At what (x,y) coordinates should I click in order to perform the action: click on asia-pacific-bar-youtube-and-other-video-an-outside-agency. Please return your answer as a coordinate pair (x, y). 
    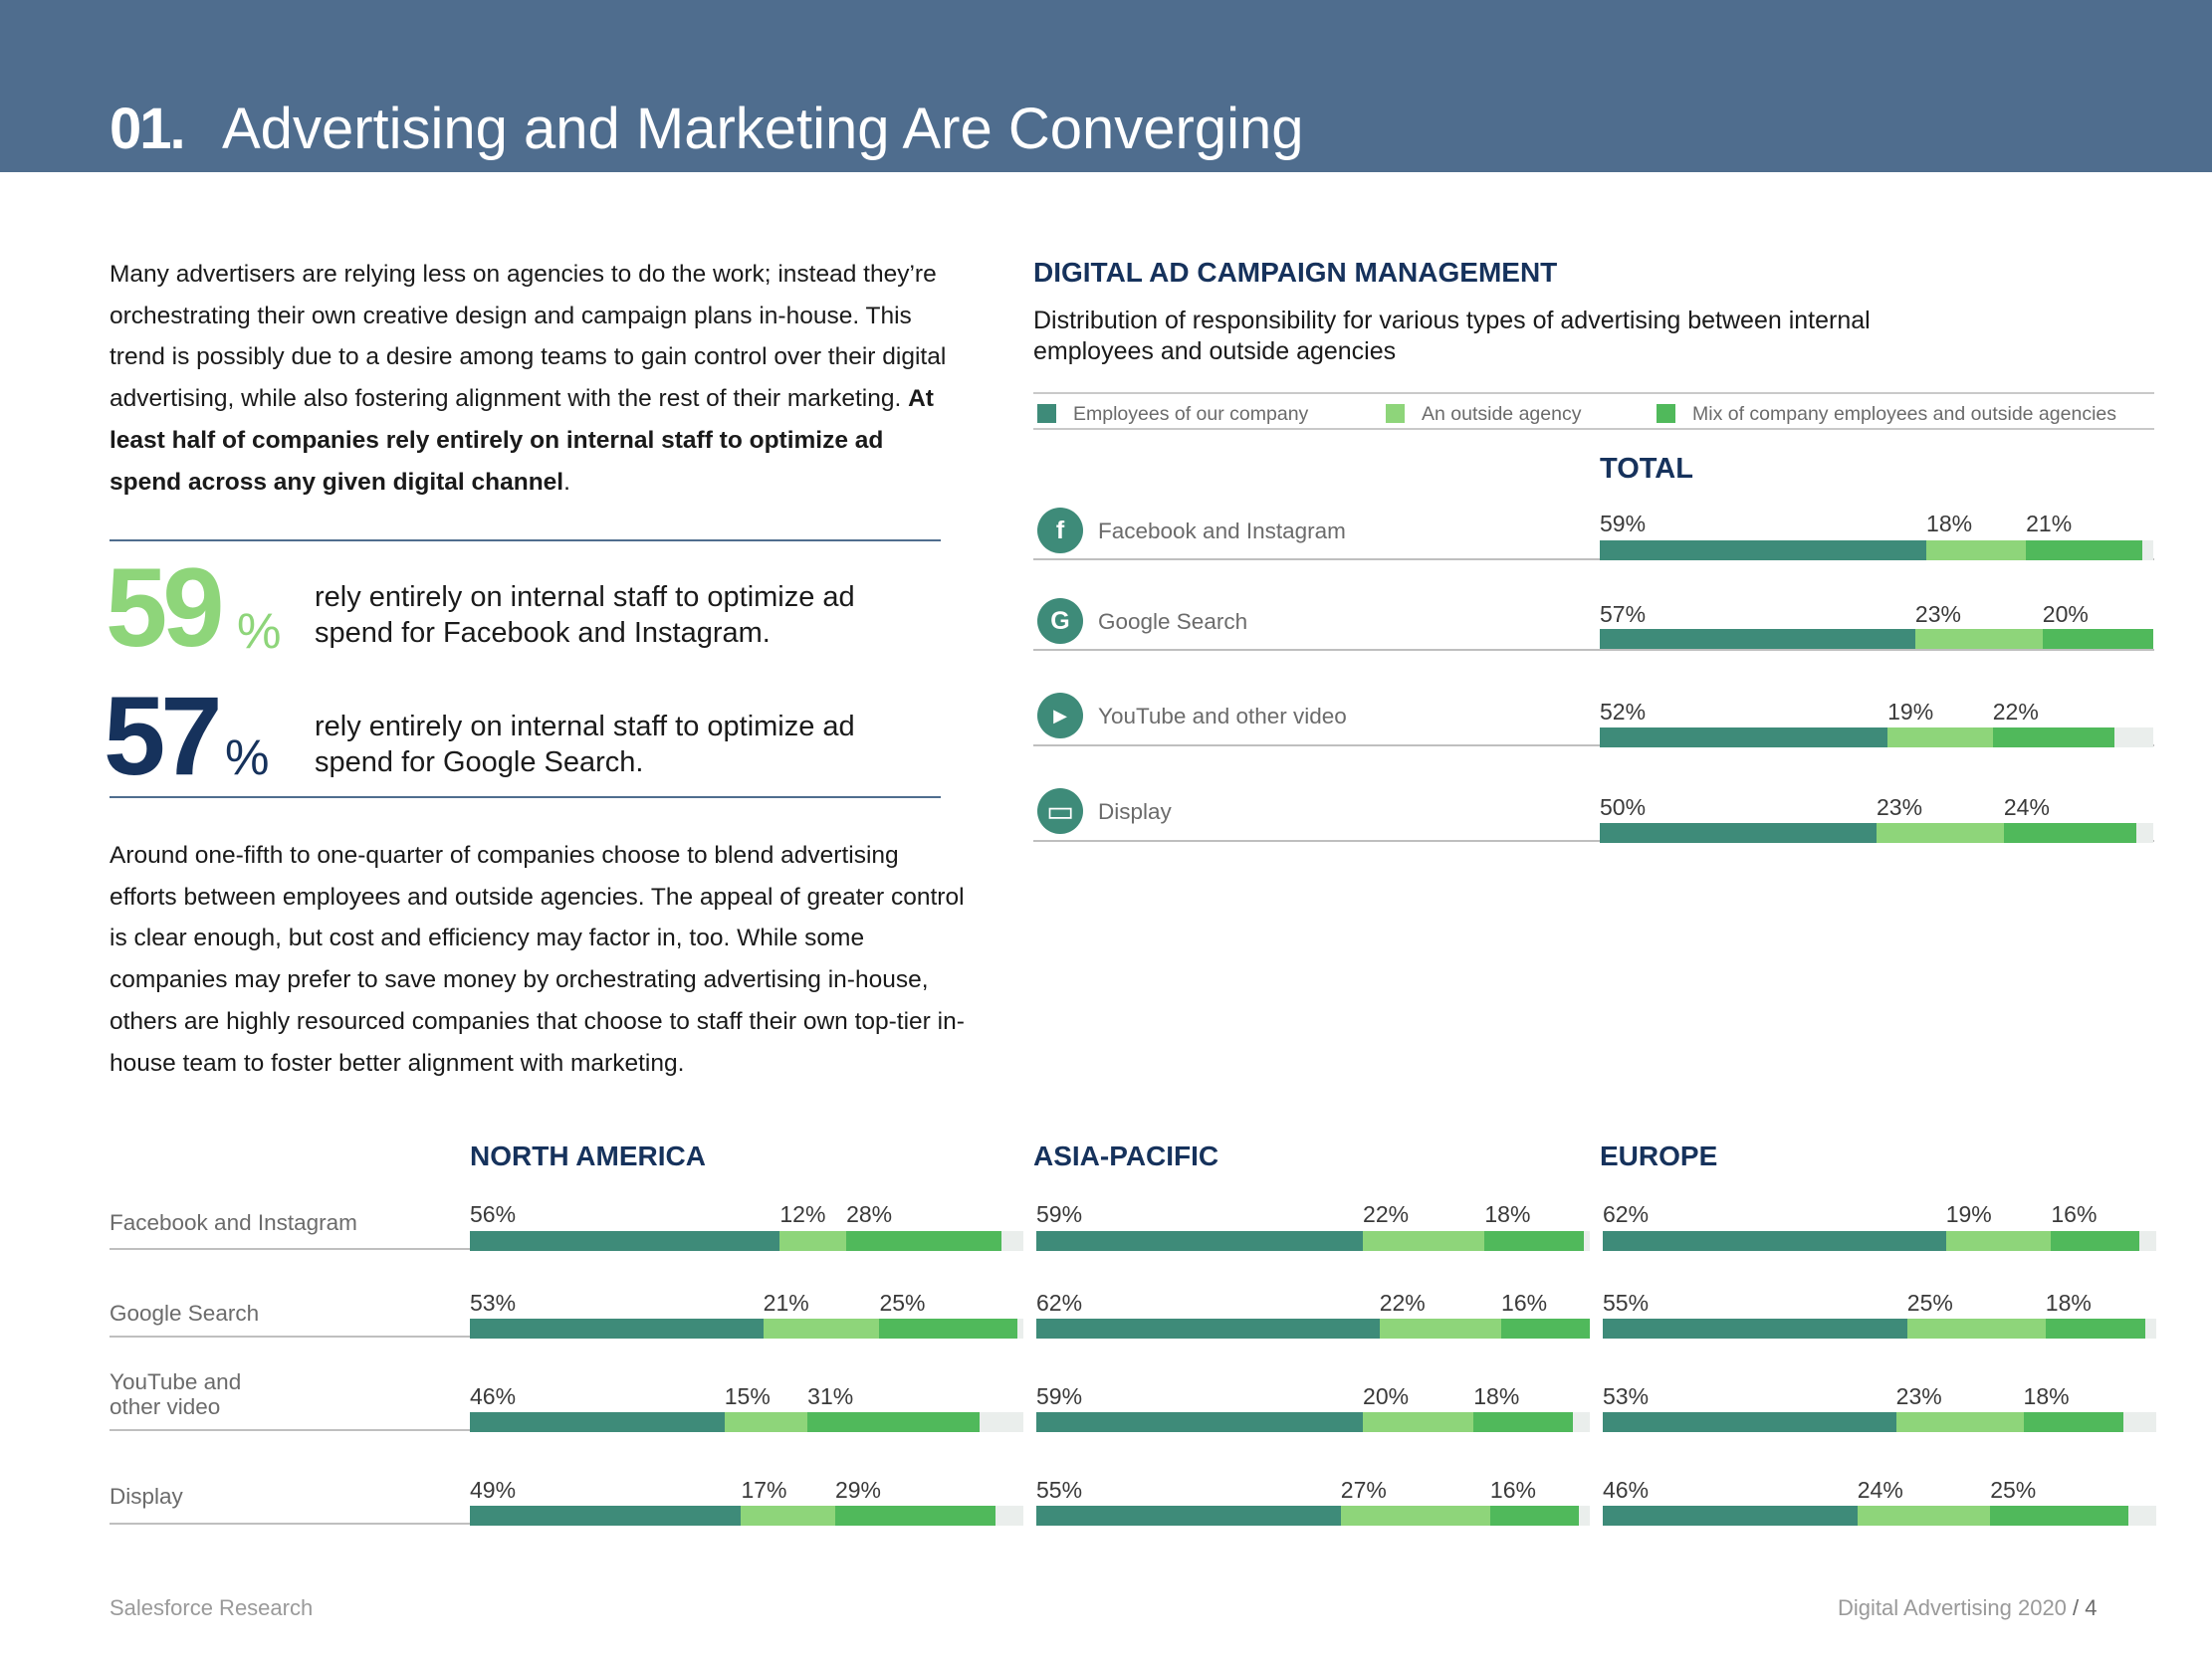
    Looking at the image, I should click on (1418, 1422).